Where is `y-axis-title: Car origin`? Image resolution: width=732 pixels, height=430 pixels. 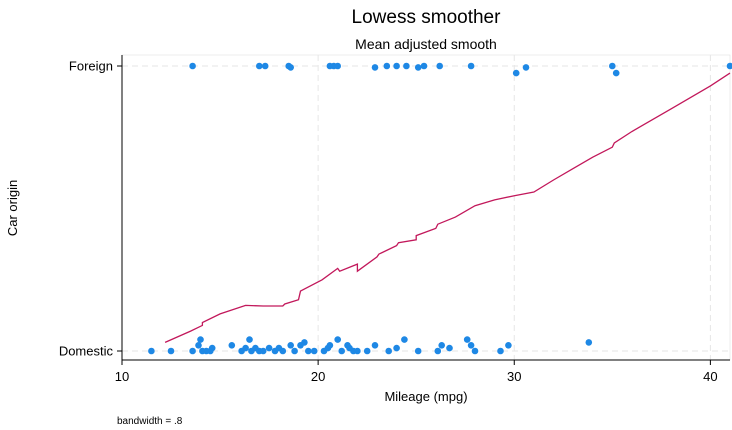
y-axis-title: Car origin is located at coordinates (12, 208).